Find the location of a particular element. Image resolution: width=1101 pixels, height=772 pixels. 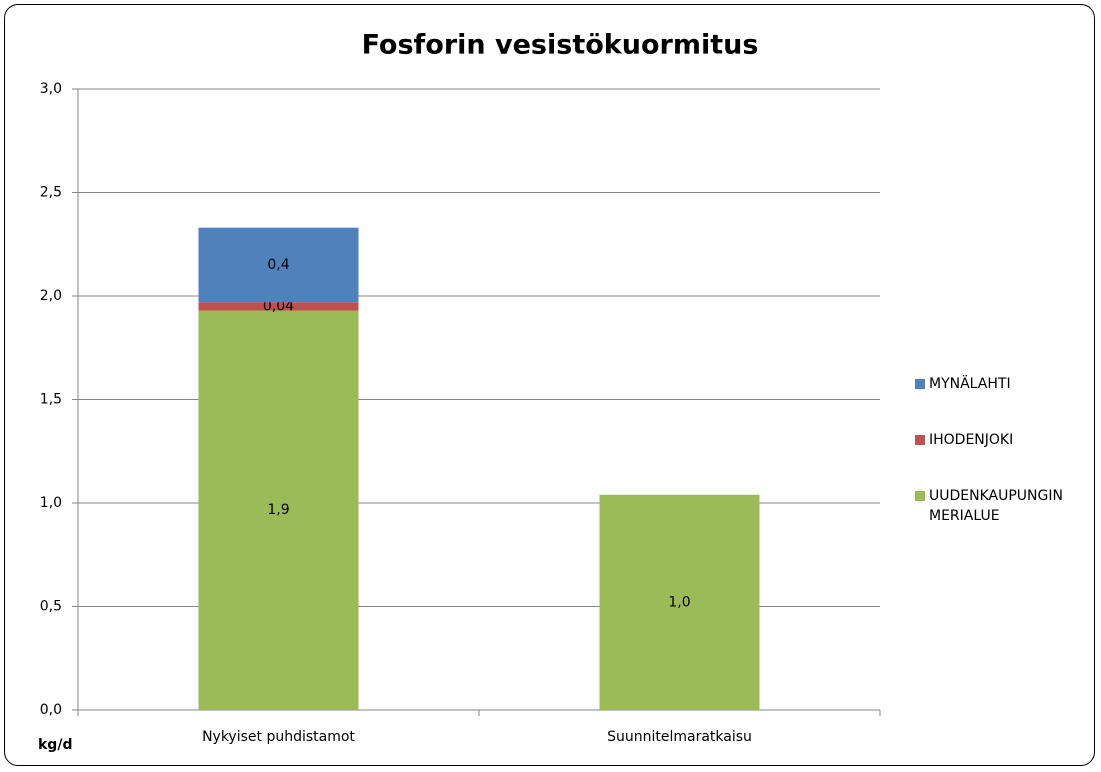

y-tick-label: 1,0 is located at coordinates (51, 503).